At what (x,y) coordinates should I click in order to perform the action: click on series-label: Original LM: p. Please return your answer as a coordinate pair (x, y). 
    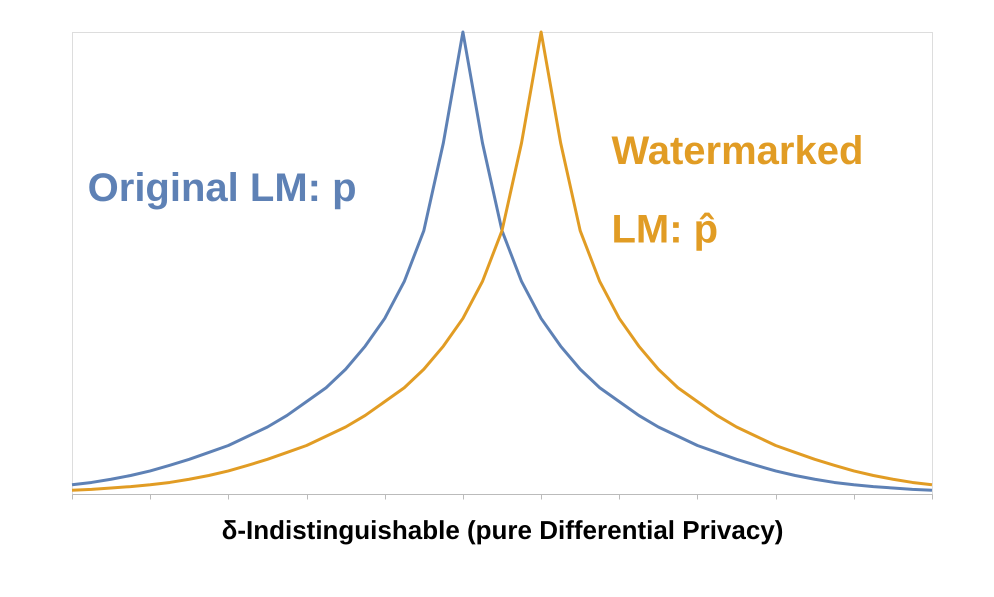
    Looking at the image, I should click on (222, 188).